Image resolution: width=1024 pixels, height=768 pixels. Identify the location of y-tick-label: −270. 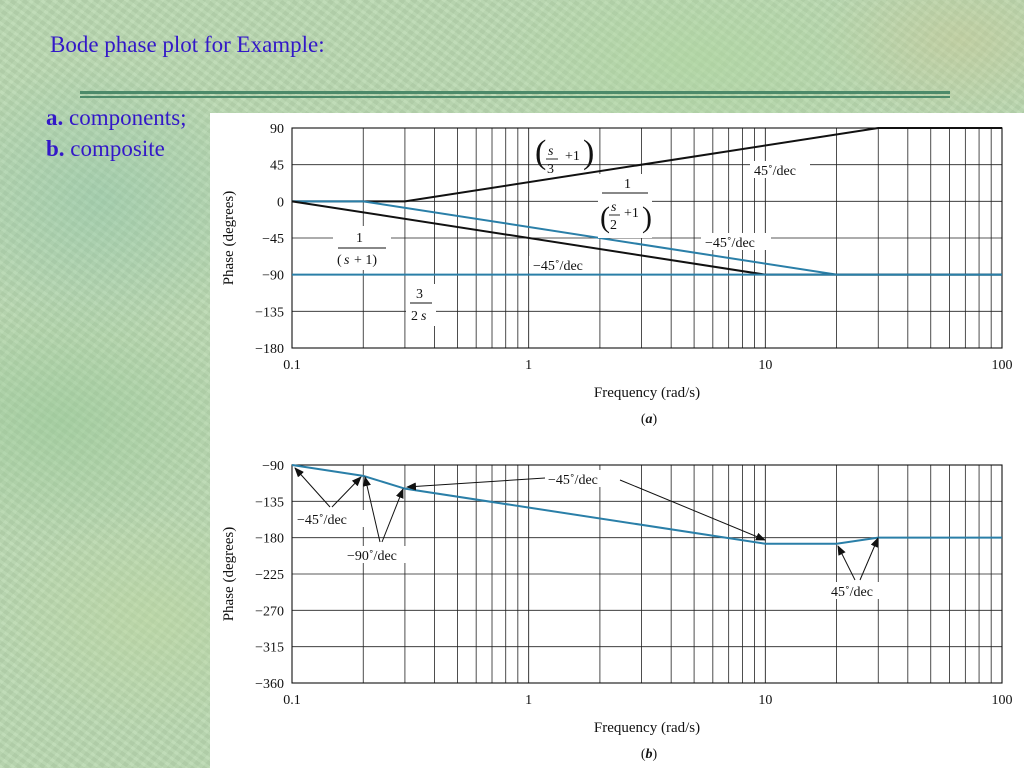
(269, 611).